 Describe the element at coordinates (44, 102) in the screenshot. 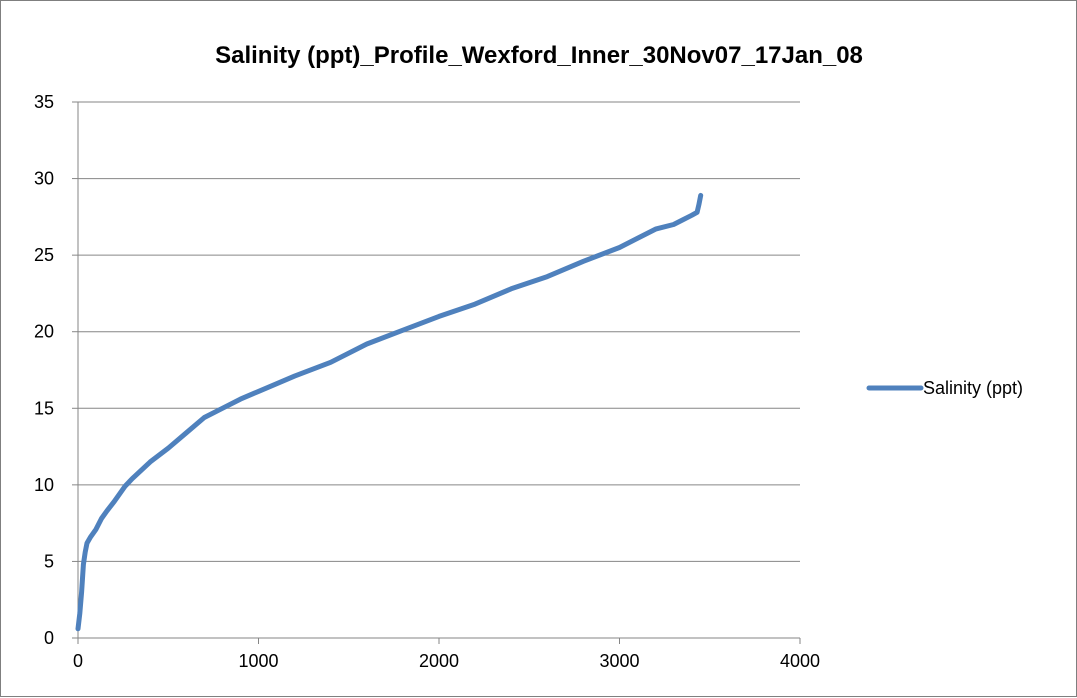

I see `y-tick-label: 35` at that location.